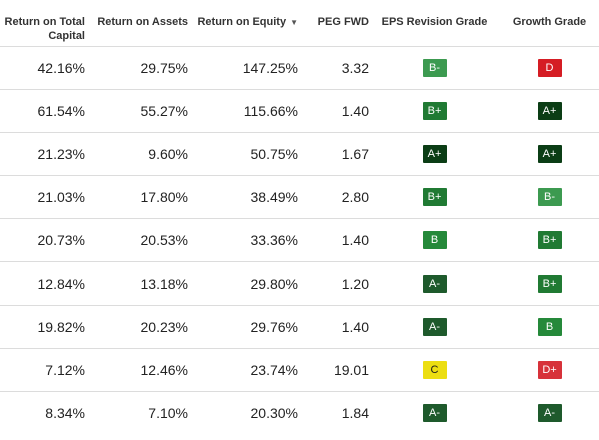 This screenshot has width=599, height=440. I want to click on header-return-on-equity: Return on Equity ▼, so click(243, 15).